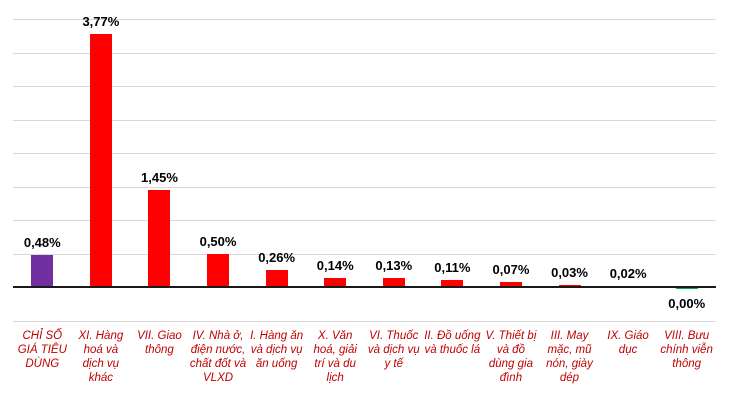 This screenshot has width=730, height=405. Describe the element at coordinates (569, 272) in the screenshot. I see `value-label: 0,03%` at that location.